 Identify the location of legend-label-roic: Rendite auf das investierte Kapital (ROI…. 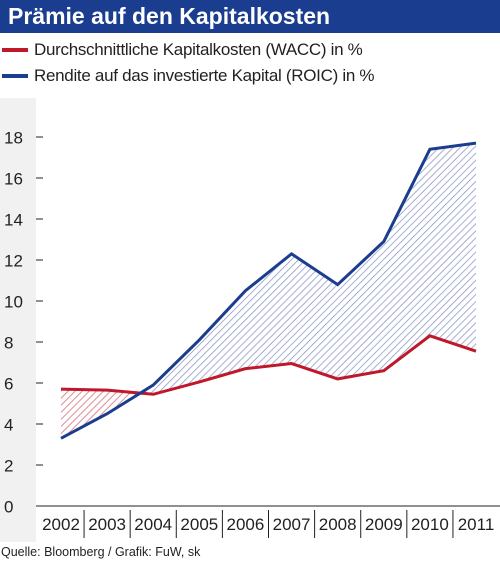
(204, 75).